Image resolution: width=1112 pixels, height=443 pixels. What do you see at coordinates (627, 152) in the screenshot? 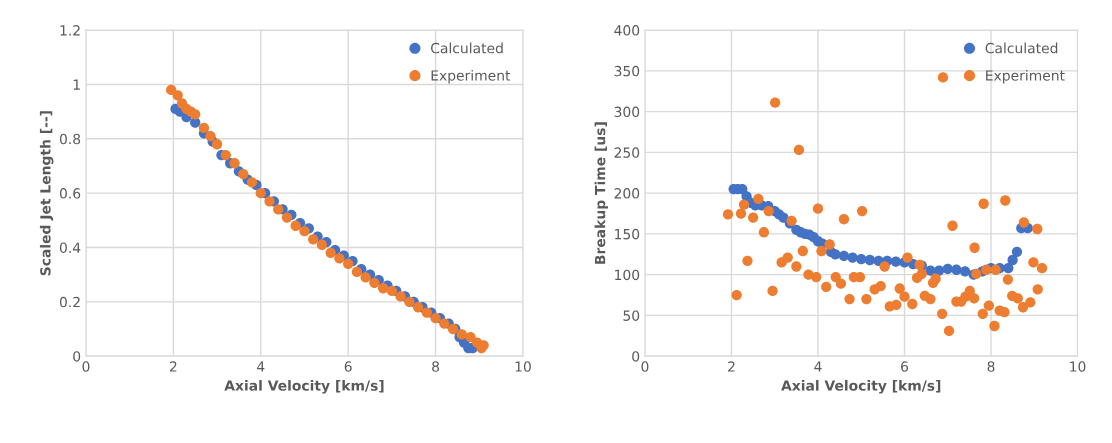
I see `y-tick-label: 250` at bounding box center [627, 152].